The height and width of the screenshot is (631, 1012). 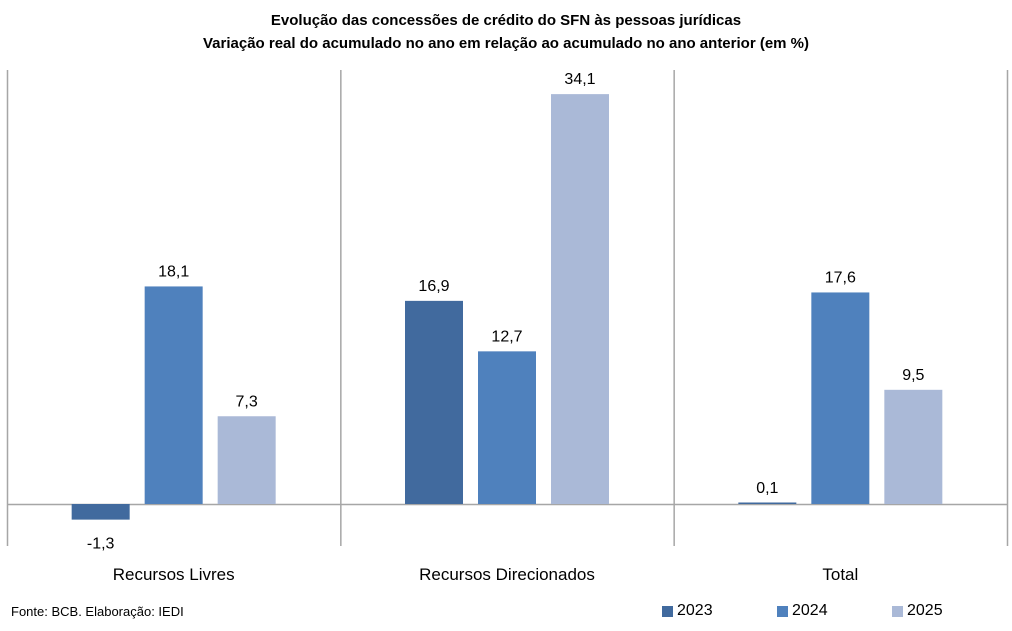 I want to click on bar-2024-recursos-direcionados, so click(x=507, y=427).